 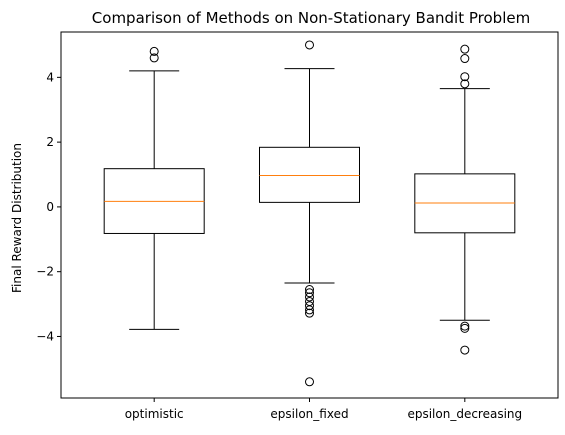 What do you see at coordinates (154, 188) in the screenshot?
I see `box-group-optimistic` at bounding box center [154, 188].